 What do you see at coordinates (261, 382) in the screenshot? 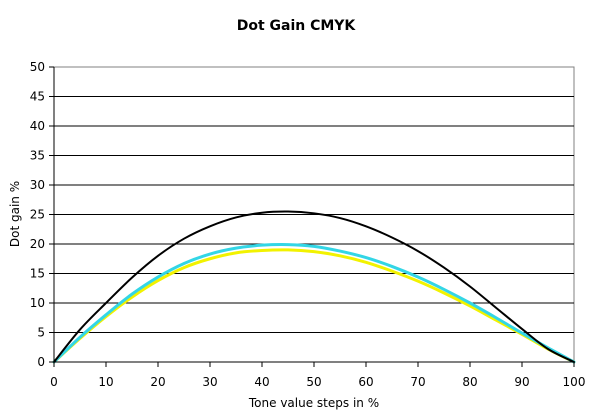
I see `x-tick-label-40: 40` at bounding box center [261, 382].